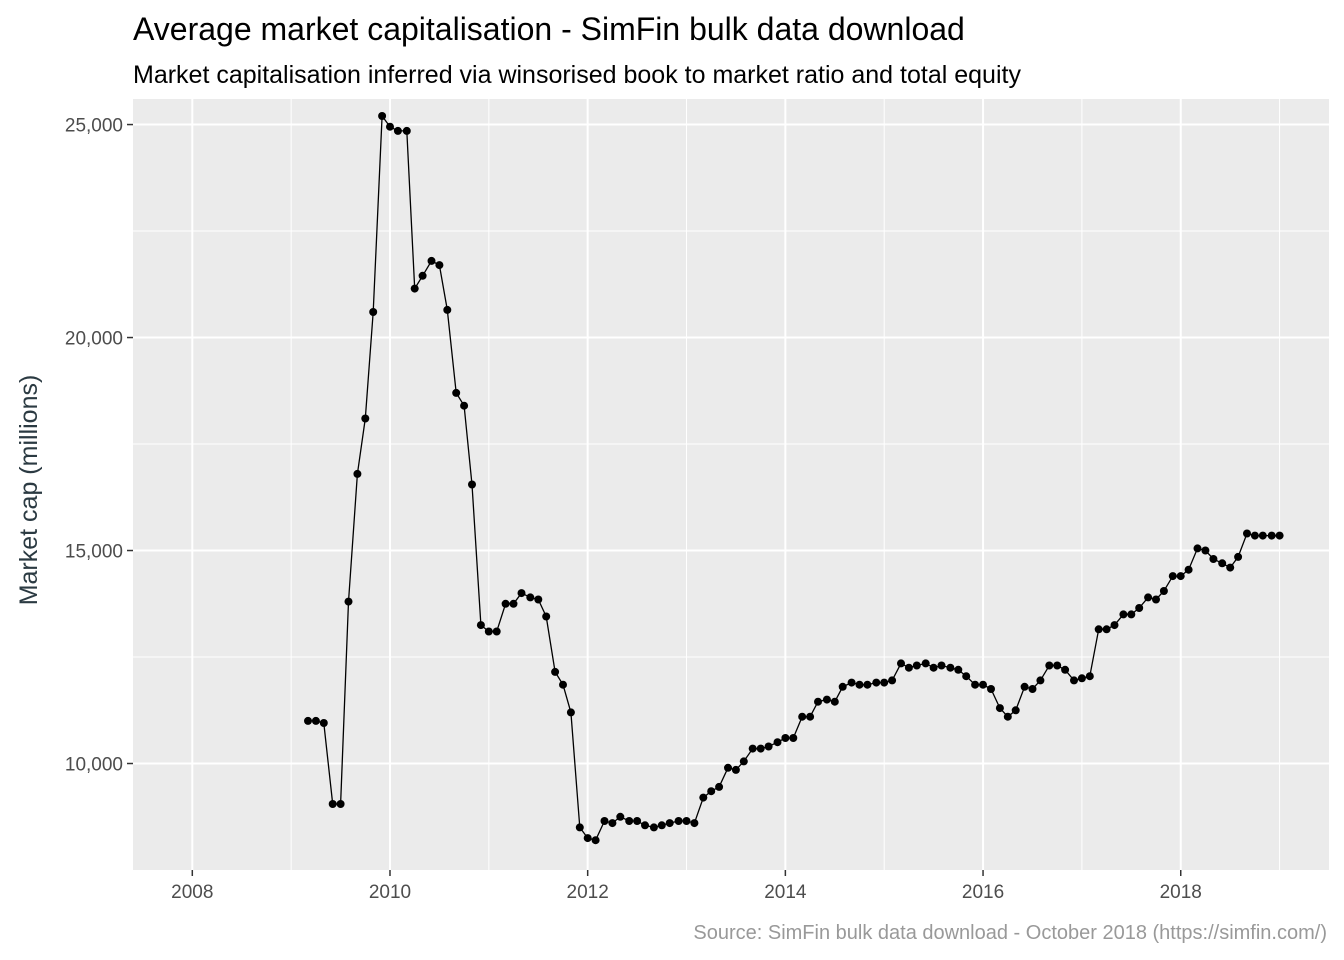 The image size is (1344, 960). What do you see at coordinates (983, 892) in the screenshot?
I see `x-tick-label: 2016` at bounding box center [983, 892].